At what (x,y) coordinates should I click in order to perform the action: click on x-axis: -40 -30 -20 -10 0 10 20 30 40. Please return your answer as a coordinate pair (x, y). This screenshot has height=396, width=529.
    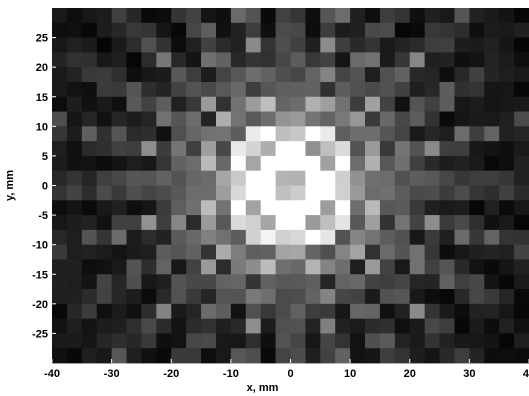
    Looking at the image, I should click on (286, 369).